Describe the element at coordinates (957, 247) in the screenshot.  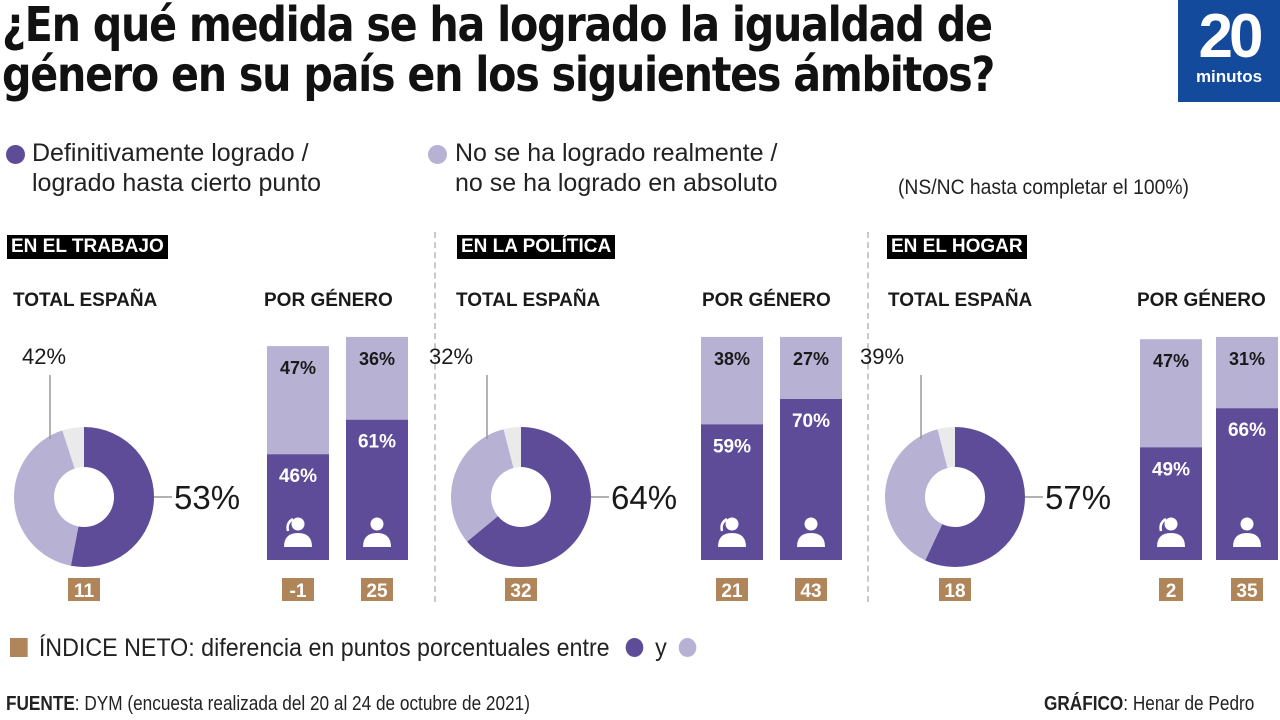
I see `section-tag-hogar: EN EL HOGAR` at that location.